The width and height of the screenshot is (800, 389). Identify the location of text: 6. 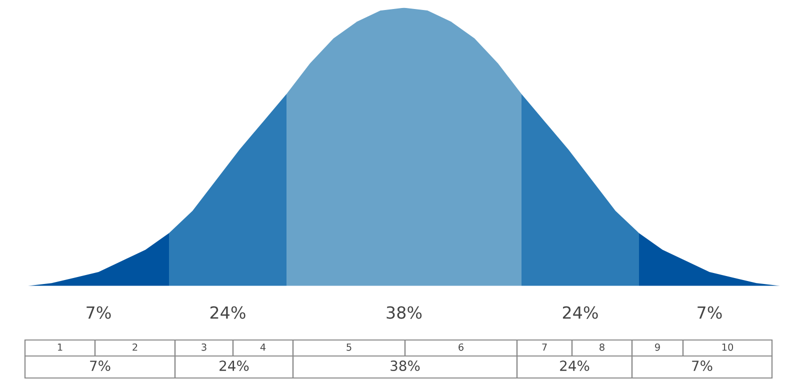
(461, 347).